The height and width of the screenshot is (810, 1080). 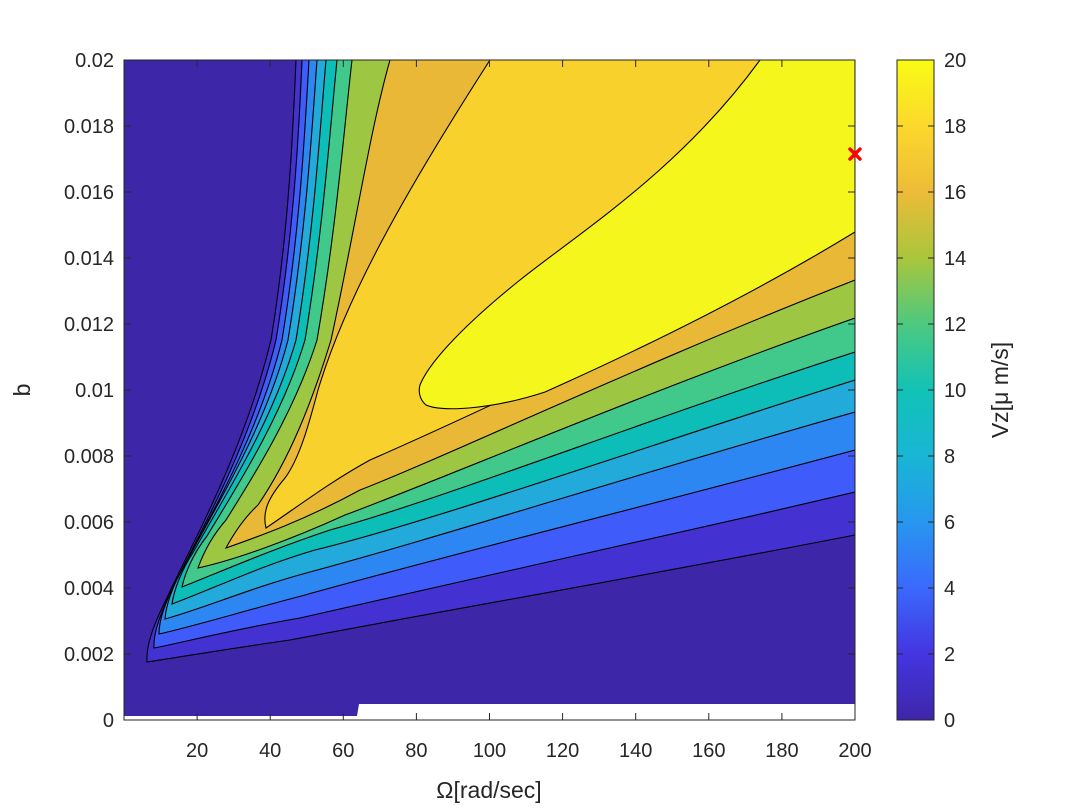 I want to click on y-tick-label: 0.016, so click(x=89, y=193).